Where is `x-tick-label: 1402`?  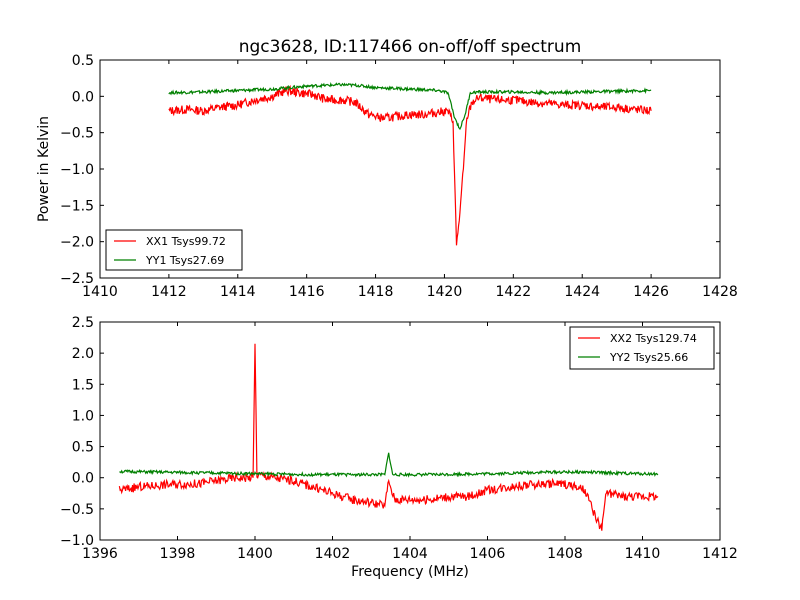 x-tick-label: 1402 is located at coordinates (333, 554).